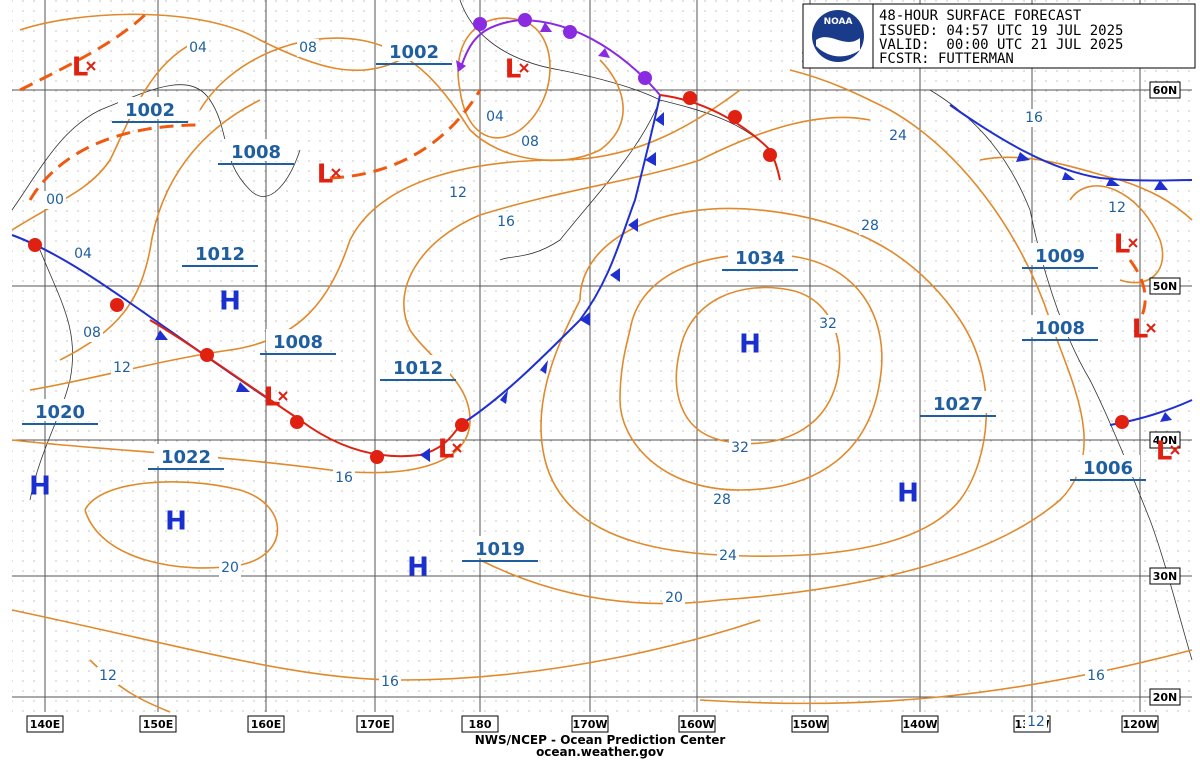  Describe the element at coordinates (946, 59) in the screenshot. I see `header-line: FCSTR: FUTTERMAN` at that location.